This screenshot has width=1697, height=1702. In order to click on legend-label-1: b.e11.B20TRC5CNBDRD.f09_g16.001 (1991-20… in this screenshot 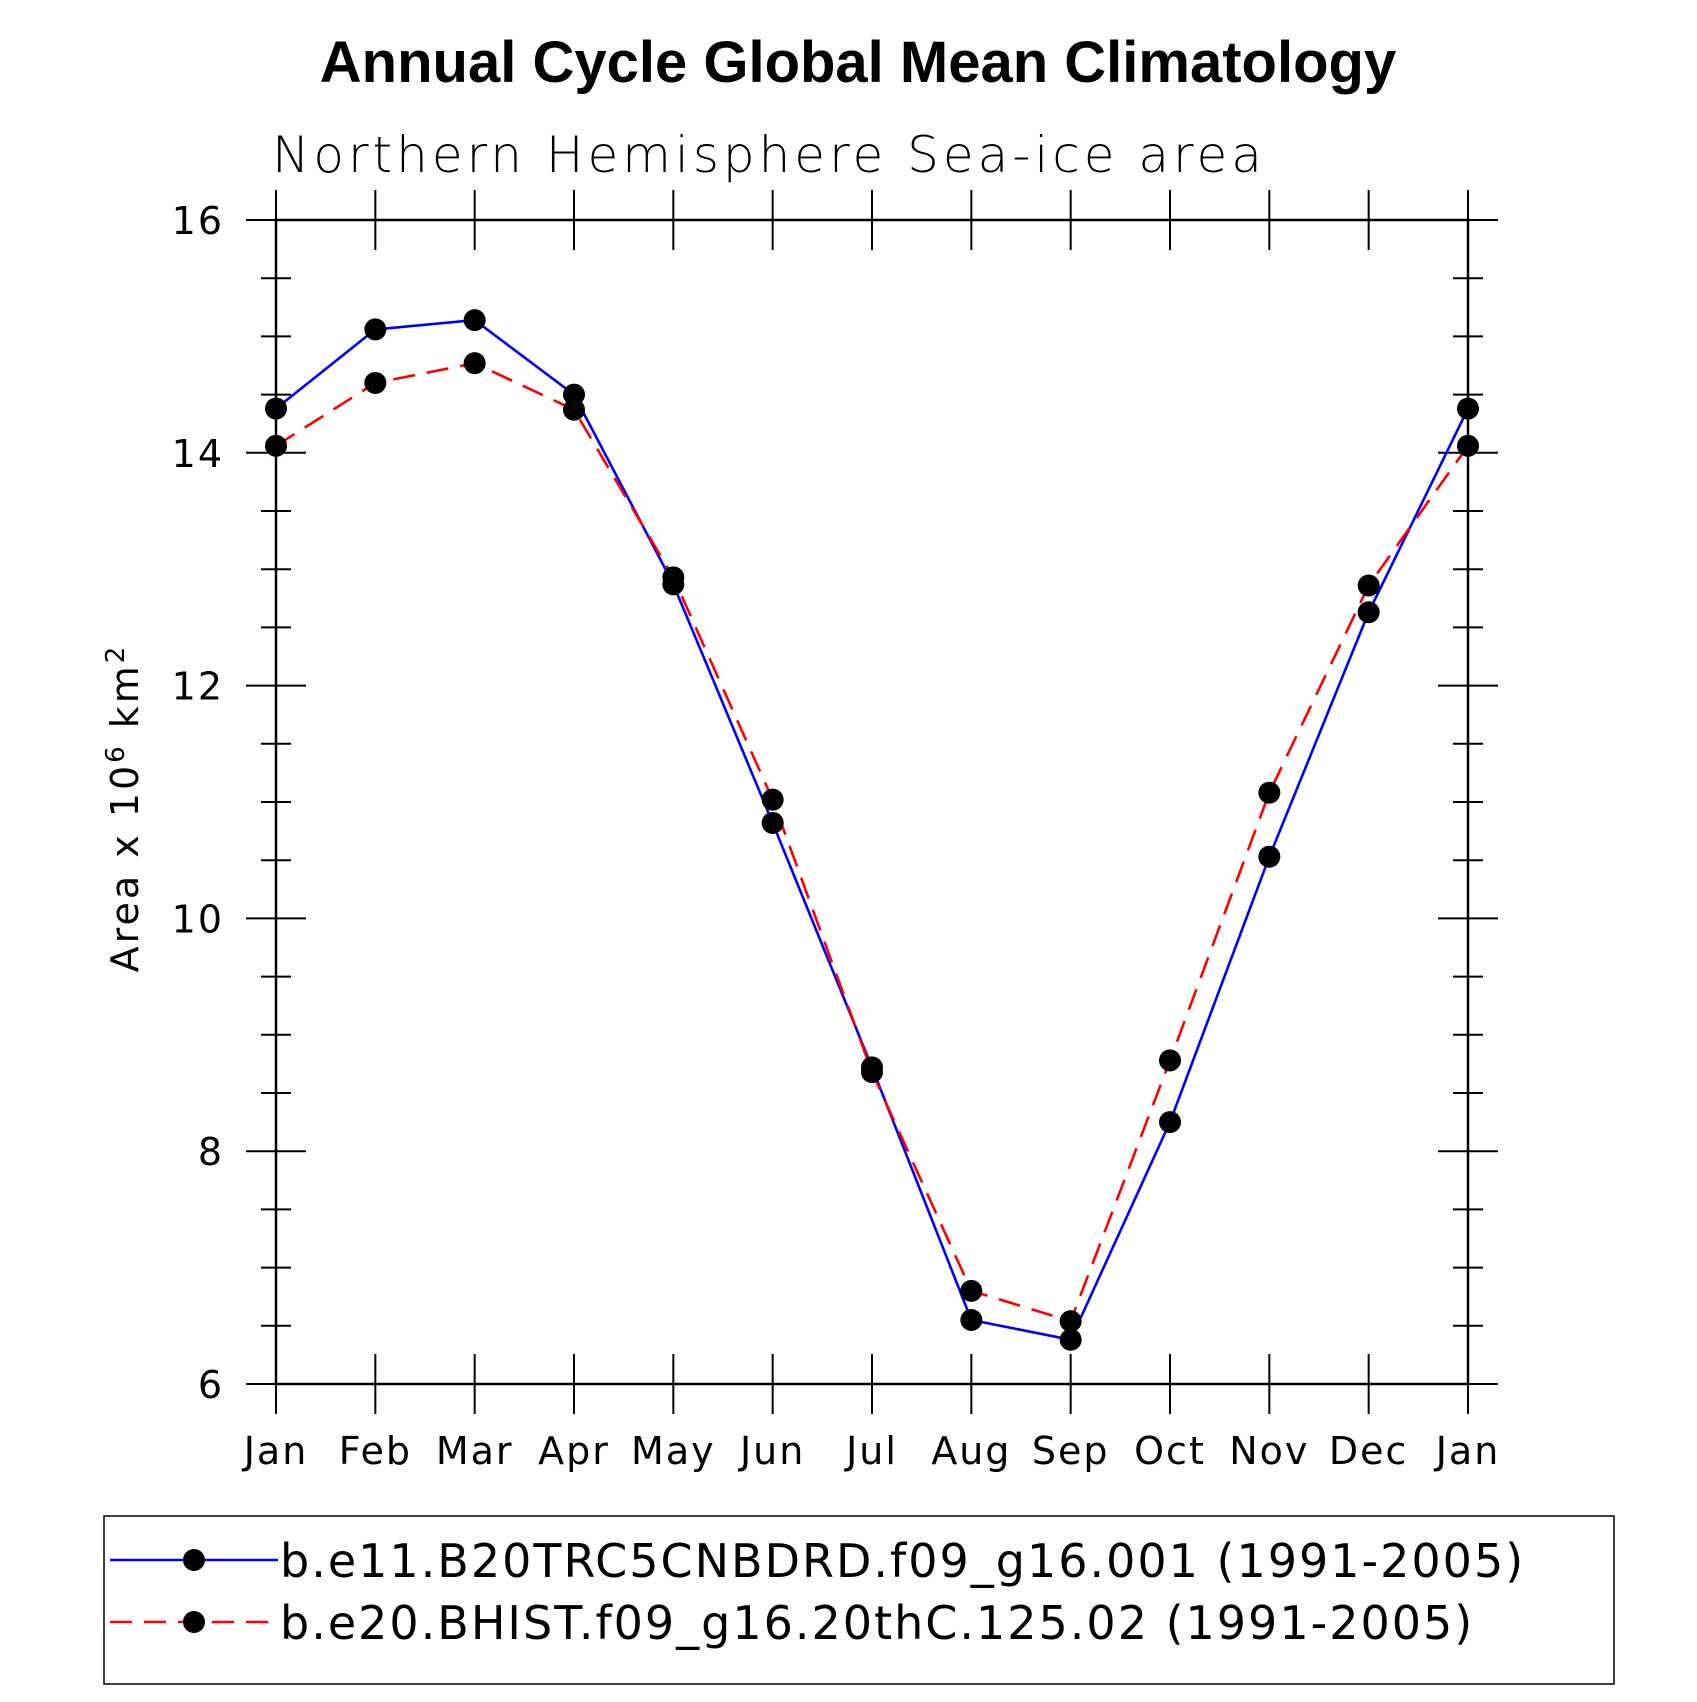, I will do `click(902, 1561)`.